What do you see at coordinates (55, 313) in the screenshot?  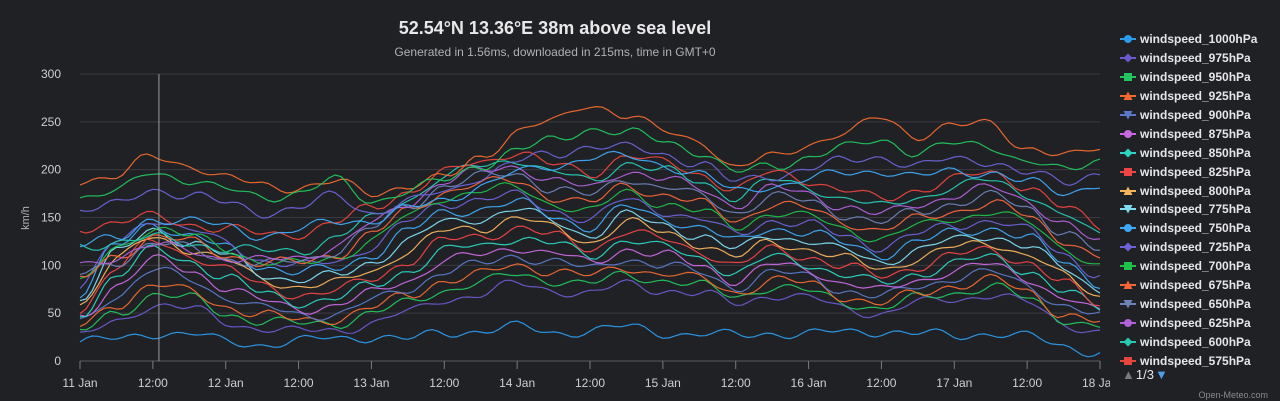 I see `y-tick-label: 50` at bounding box center [55, 313].